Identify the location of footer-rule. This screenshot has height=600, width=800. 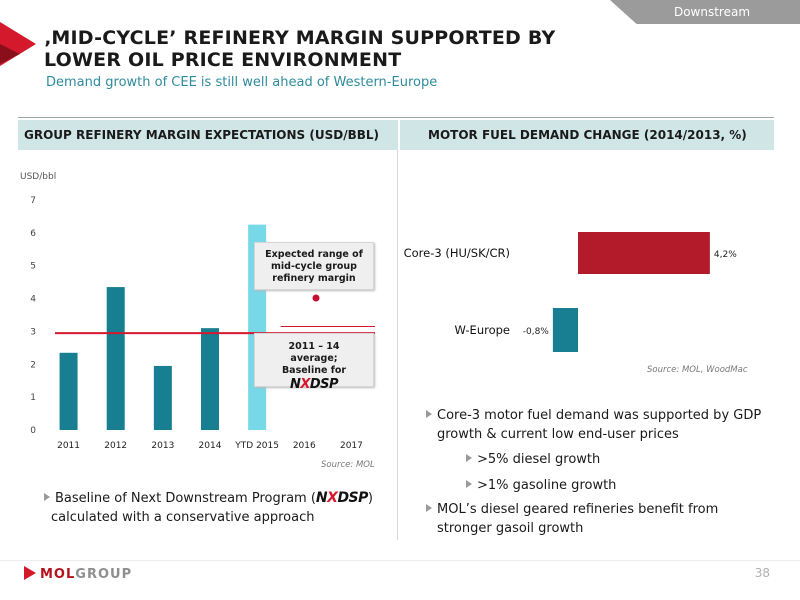
(400, 560).